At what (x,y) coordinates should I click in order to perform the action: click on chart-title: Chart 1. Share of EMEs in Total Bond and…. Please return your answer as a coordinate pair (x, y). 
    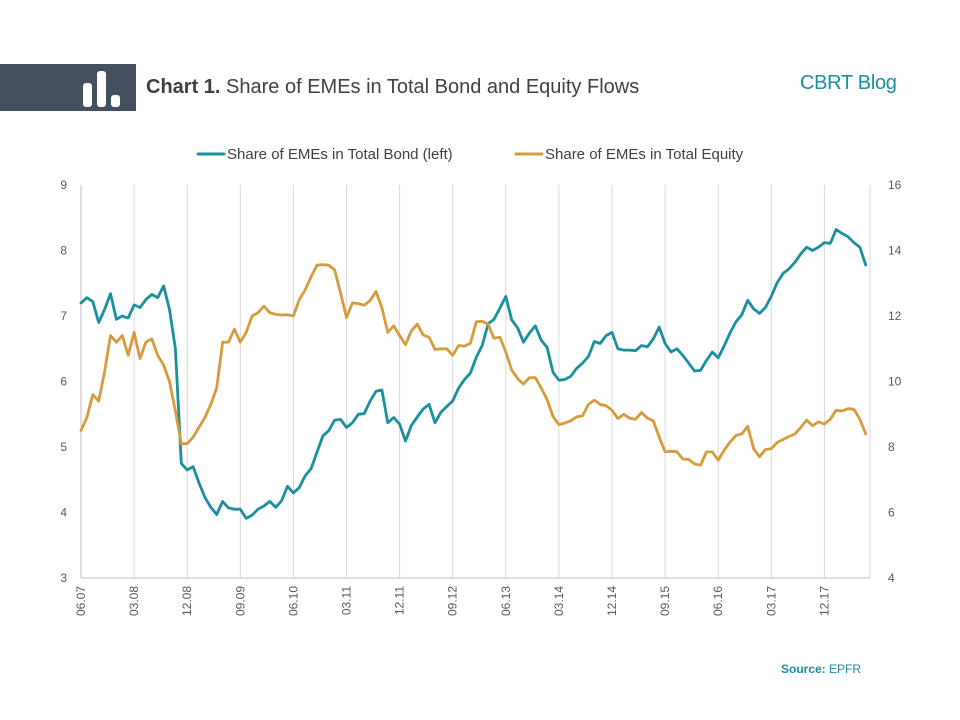
    Looking at the image, I should click on (392, 87).